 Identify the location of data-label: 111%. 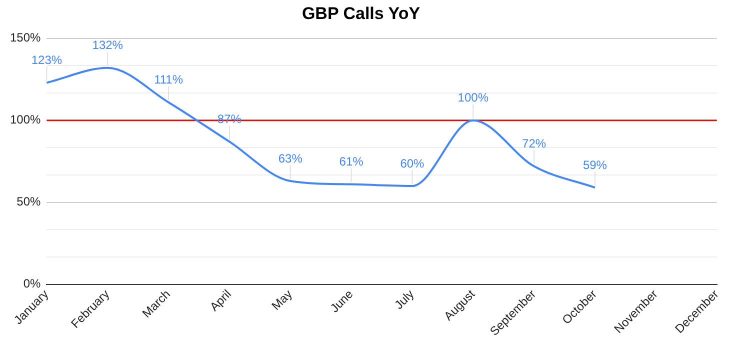
(169, 79).